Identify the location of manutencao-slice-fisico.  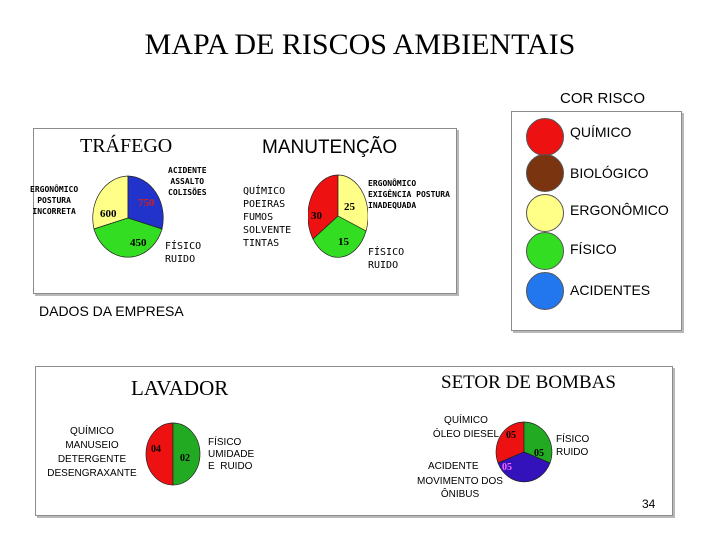
(339, 236).